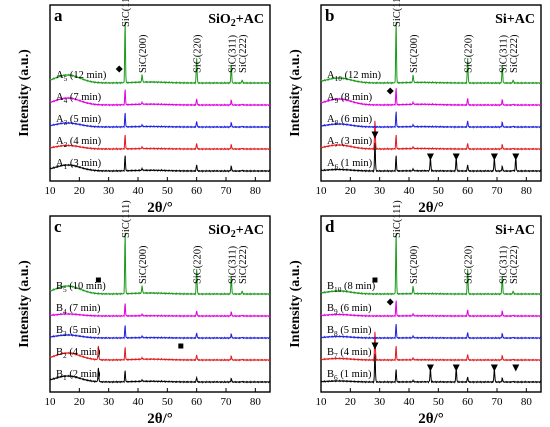 This screenshot has height=427, width=550. I want to click on panel-letter: d, so click(330, 226).